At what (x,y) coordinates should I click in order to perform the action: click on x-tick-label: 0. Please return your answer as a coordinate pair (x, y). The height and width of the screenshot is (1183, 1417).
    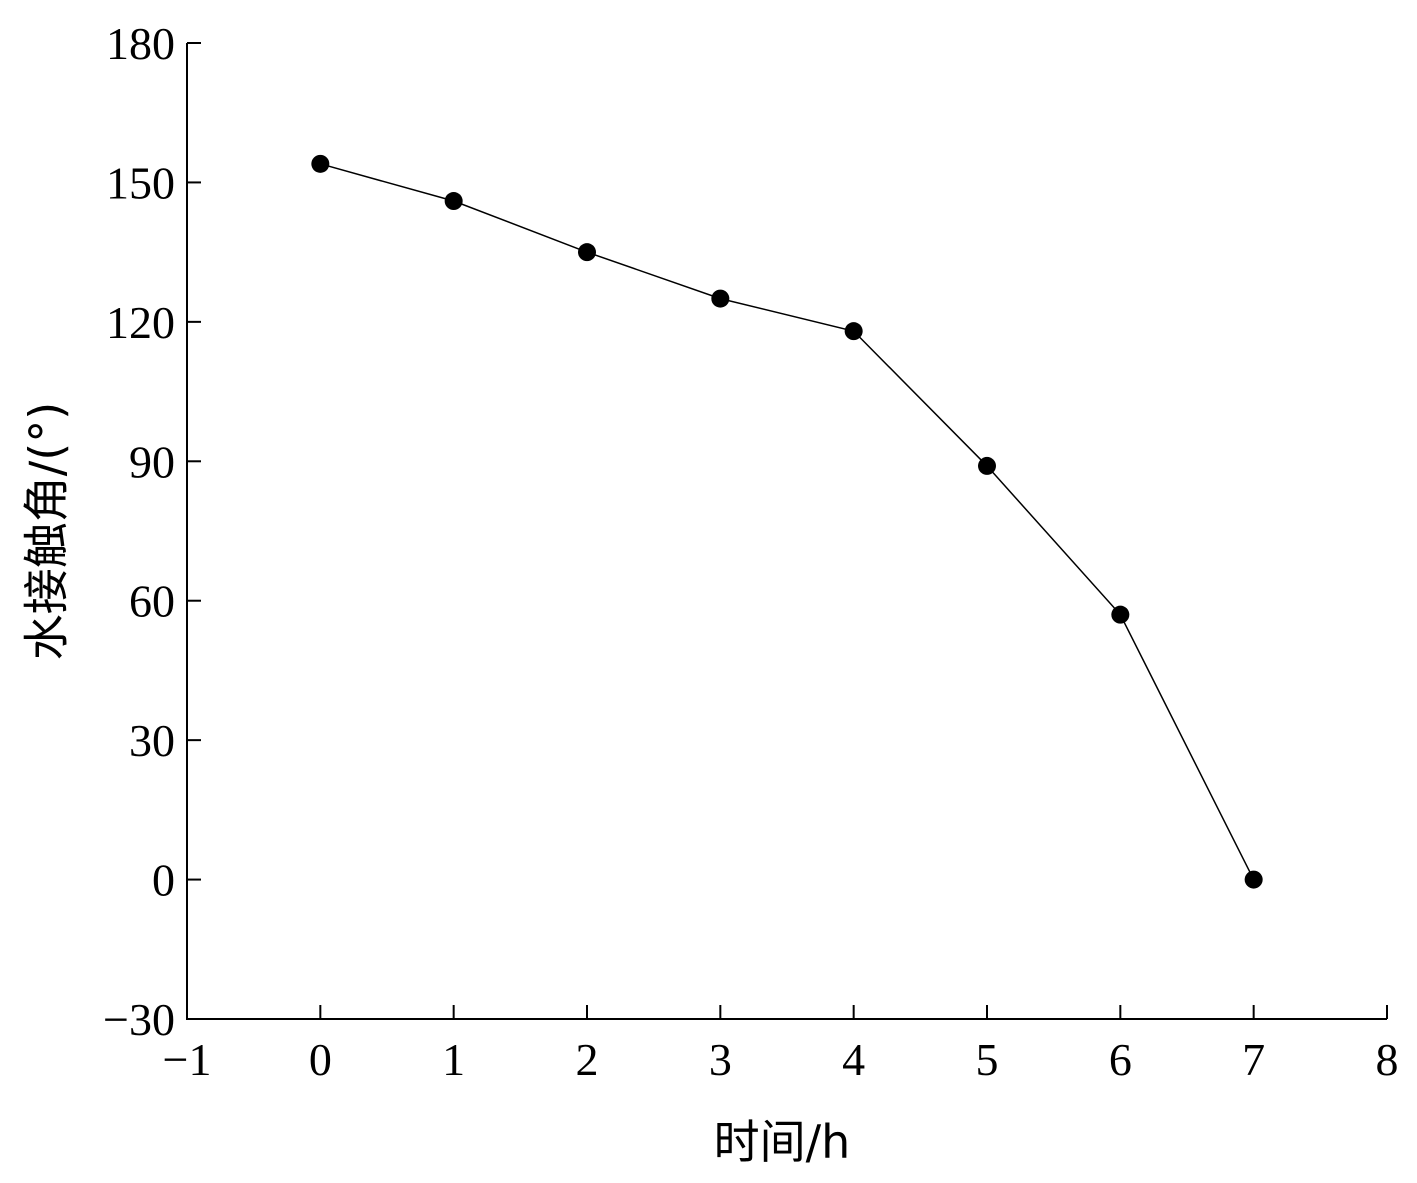
    Looking at the image, I should click on (320, 1059).